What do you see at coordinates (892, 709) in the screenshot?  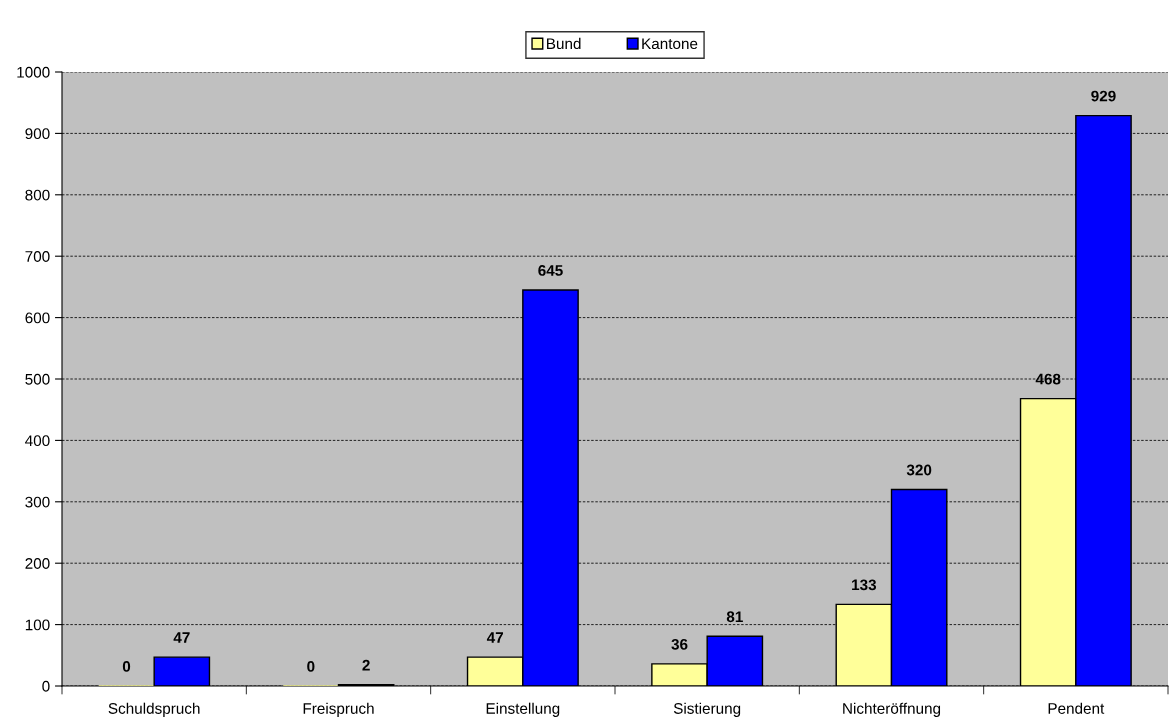 I see `x-tick-label: Nichteröffnung` at bounding box center [892, 709].